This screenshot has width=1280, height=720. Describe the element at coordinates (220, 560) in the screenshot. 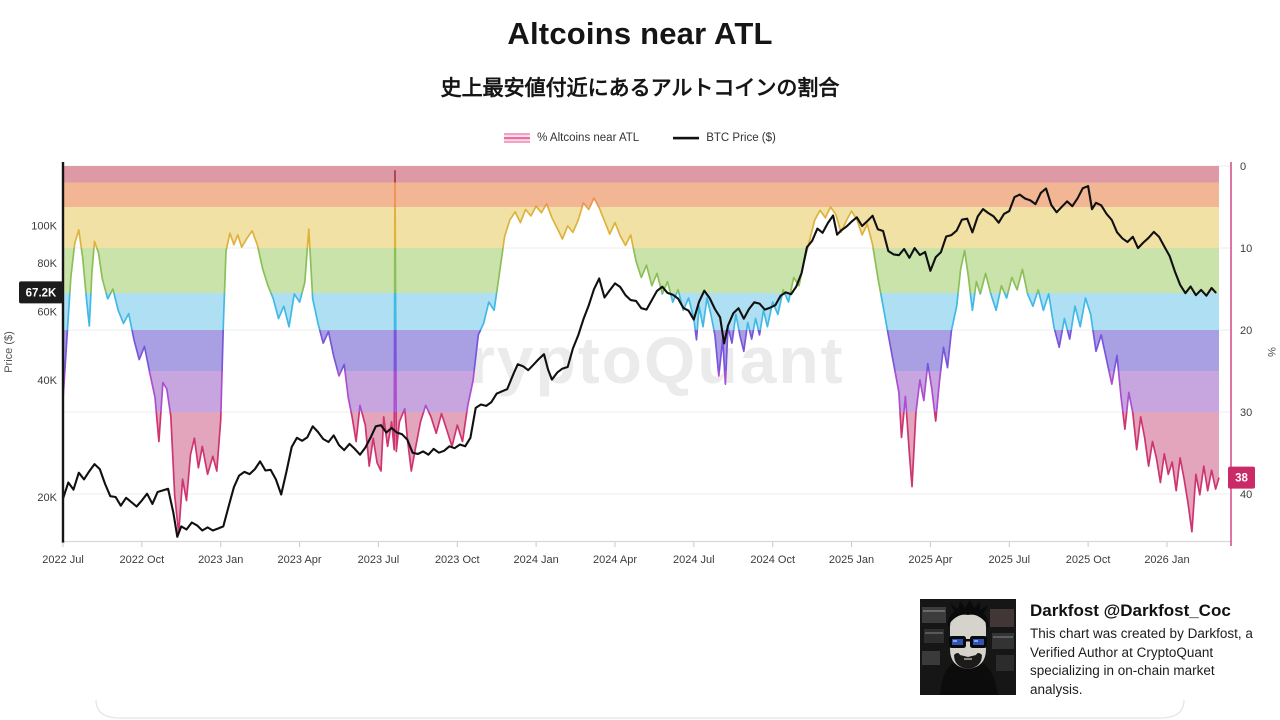

I see `x-axis-tick-label: 2023 Jan` at that location.